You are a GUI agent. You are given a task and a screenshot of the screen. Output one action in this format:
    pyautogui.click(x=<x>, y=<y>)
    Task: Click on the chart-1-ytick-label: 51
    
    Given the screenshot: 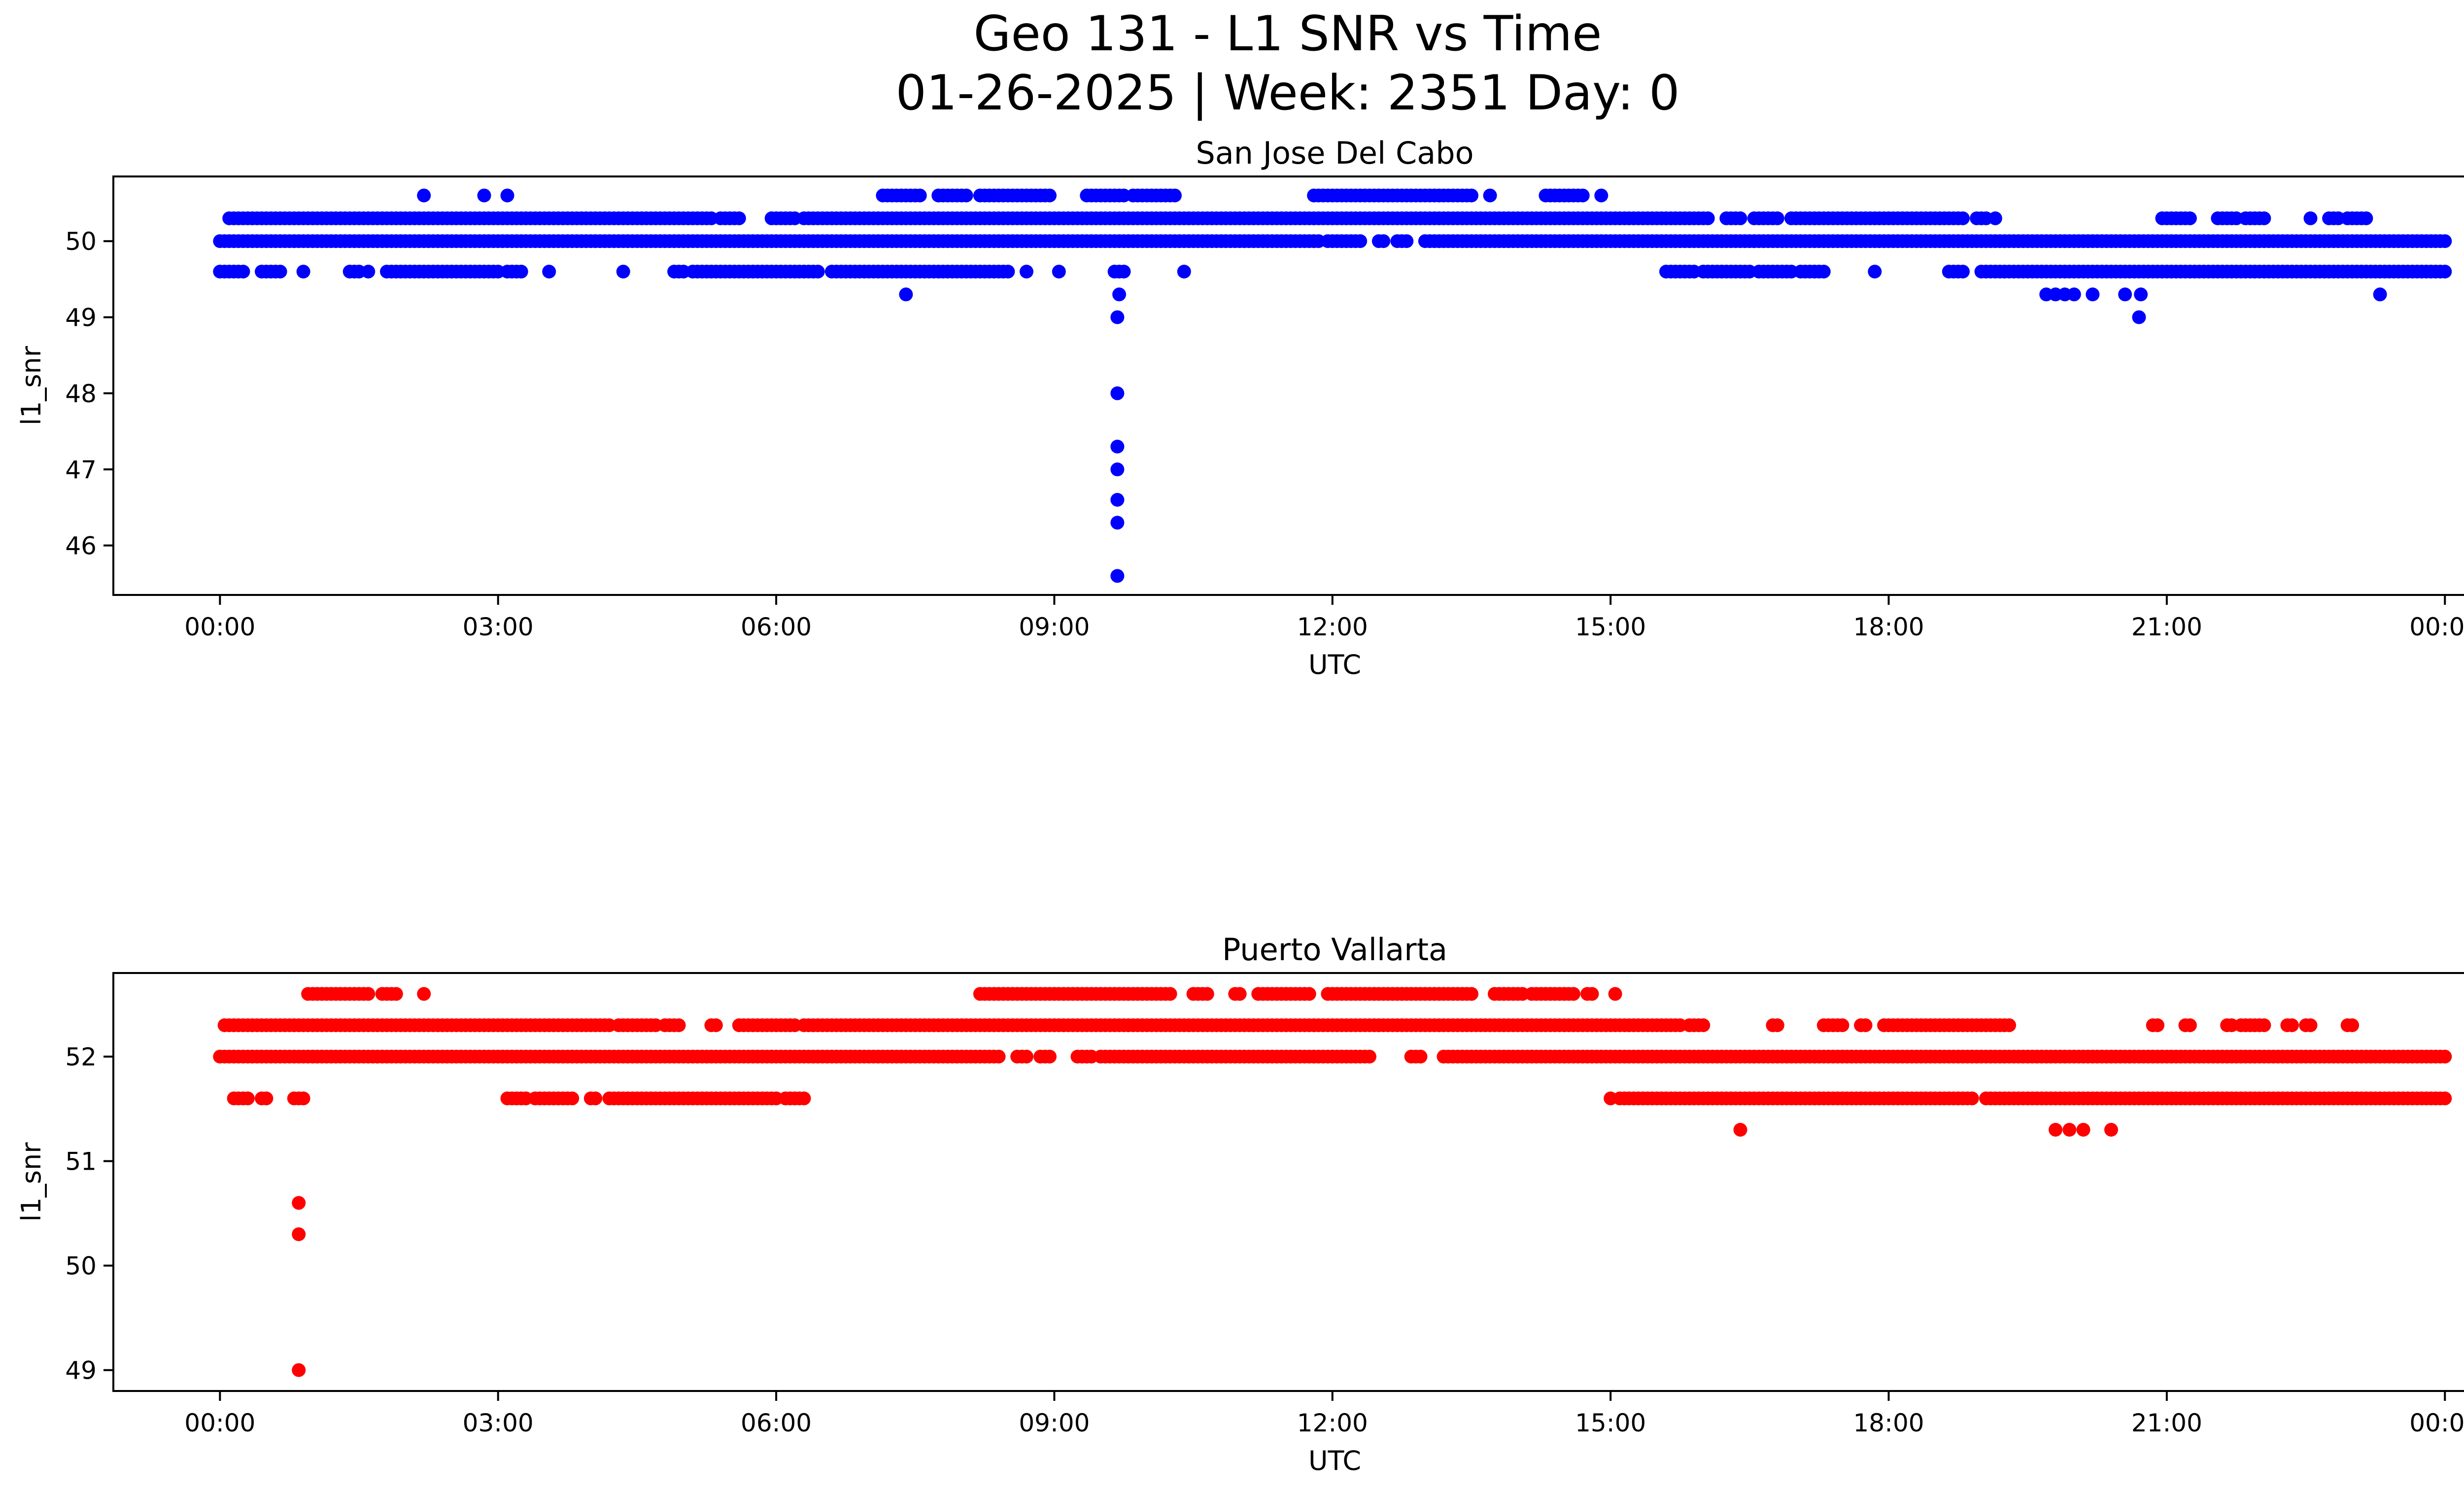 What is the action you would take?
    pyautogui.click(x=81, y=1161)
    